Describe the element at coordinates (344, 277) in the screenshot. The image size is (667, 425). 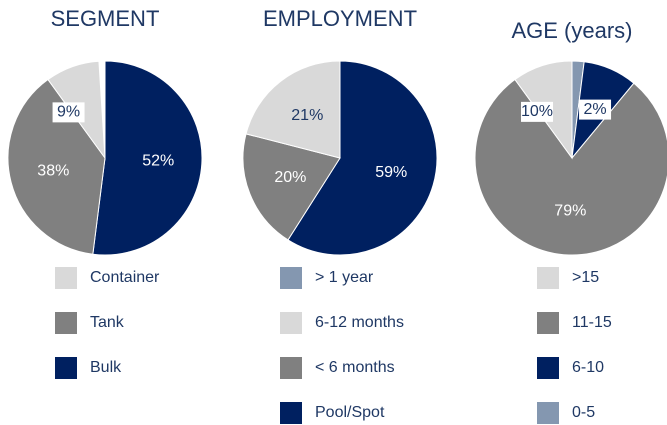
I see `legend-label: > 1 year` at that location.